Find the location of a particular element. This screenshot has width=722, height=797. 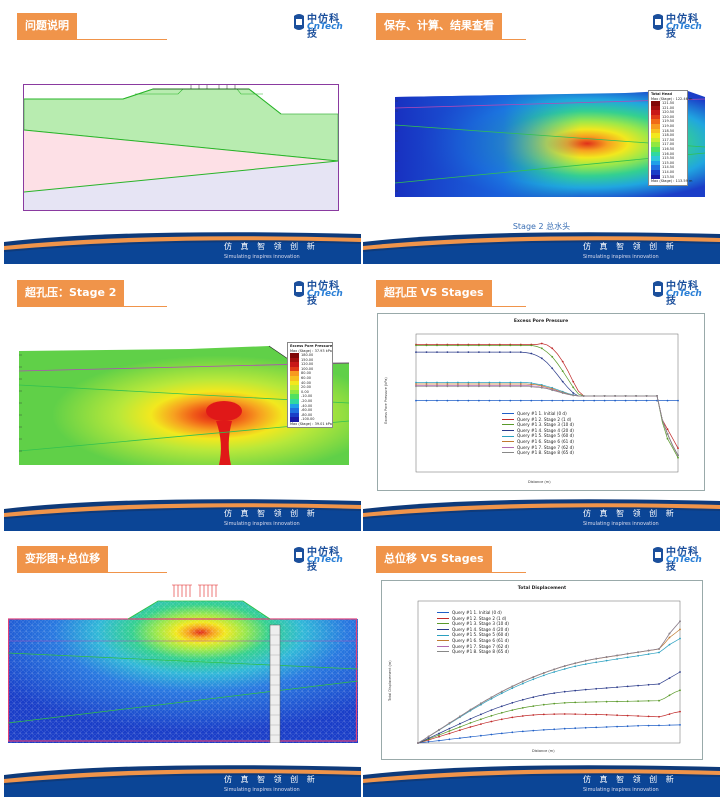

legend-item: Query #1 6. Stage 6 (61 d) is located at coordinates (473, 641).